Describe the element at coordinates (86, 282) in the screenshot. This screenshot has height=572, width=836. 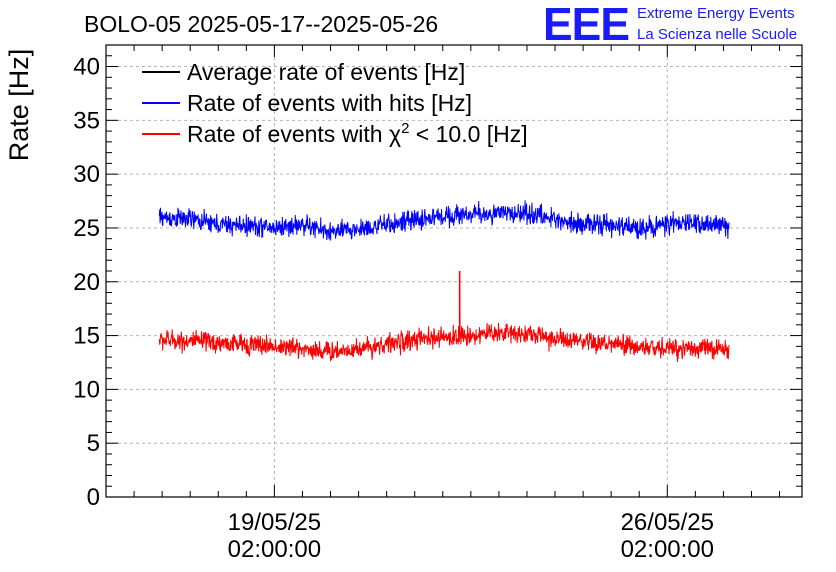
I see `y-tick-label-20: 20` at that location.